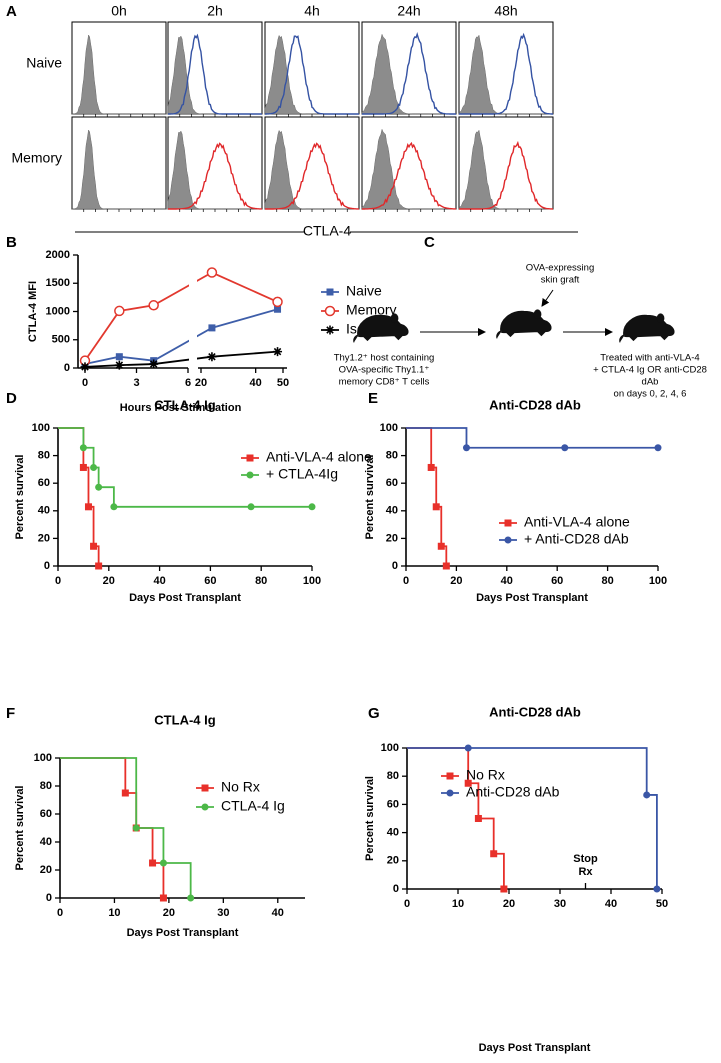 The height and width of the screenshot is (1063, 721). Describe the element at coordinates (662, 904) in the screenshot. I see `x-tick-label: 50` at that location.